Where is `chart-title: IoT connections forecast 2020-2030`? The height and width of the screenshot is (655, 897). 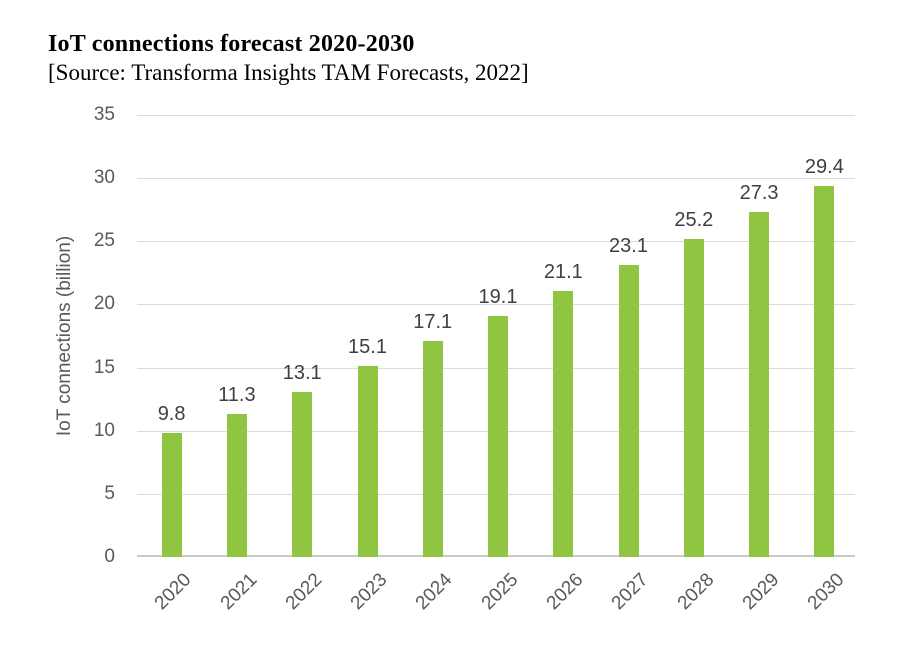 chart-title: IoT connections forecast 2020-2030 is located at coordinates (231, 44).